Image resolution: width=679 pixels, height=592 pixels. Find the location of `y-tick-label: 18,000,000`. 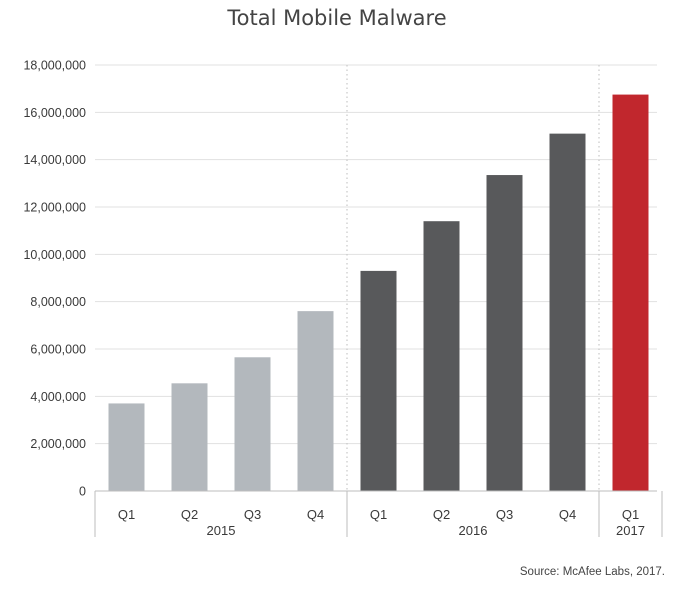

y-tick-label: 18,000,000 is located at coordinates (54, 66).